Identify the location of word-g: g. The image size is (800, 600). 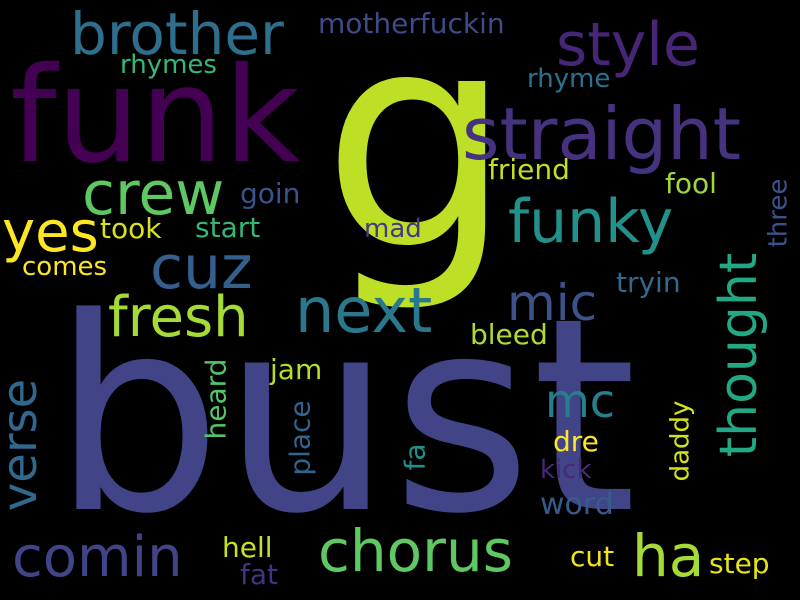
(417, 158).